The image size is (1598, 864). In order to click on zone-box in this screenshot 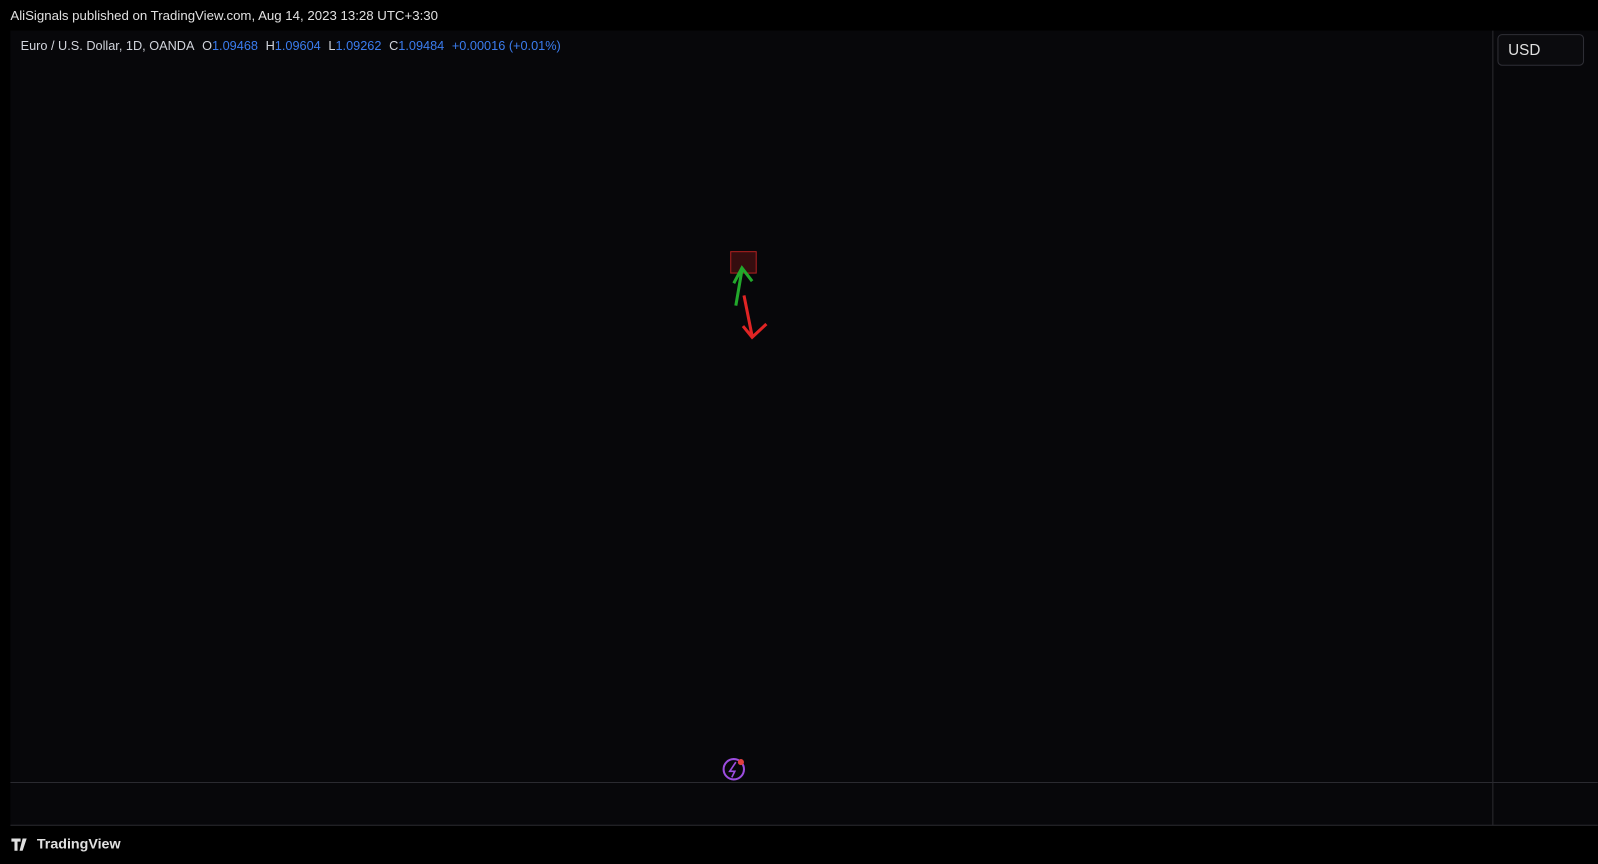, I will do `click(743, 262)`.